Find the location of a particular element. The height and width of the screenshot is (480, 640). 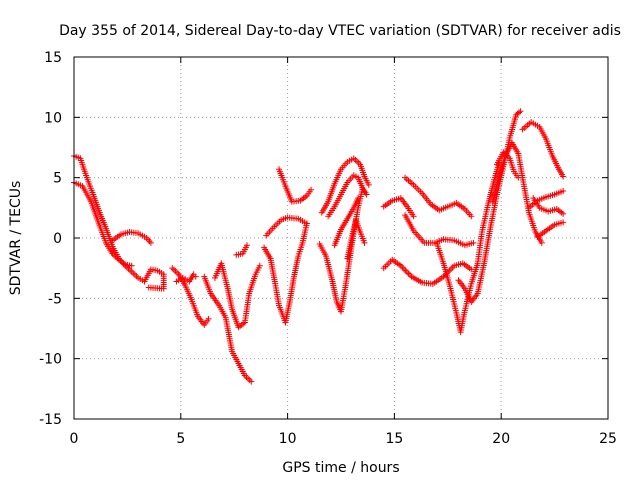

x-tick-label: 10 is located at coordinates (288, 439).